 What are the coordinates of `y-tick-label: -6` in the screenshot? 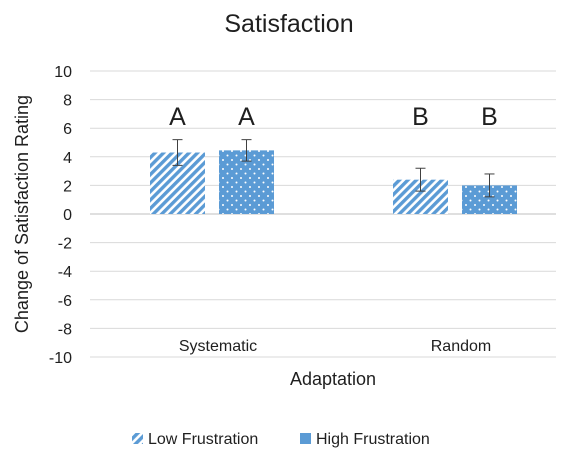 It's located at (65, 301).